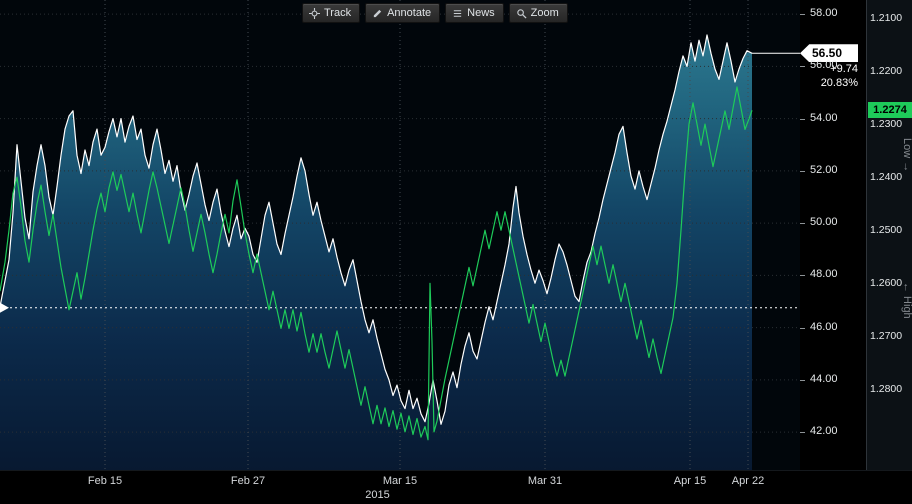  I want to click on news-icon, so click(457, 13).